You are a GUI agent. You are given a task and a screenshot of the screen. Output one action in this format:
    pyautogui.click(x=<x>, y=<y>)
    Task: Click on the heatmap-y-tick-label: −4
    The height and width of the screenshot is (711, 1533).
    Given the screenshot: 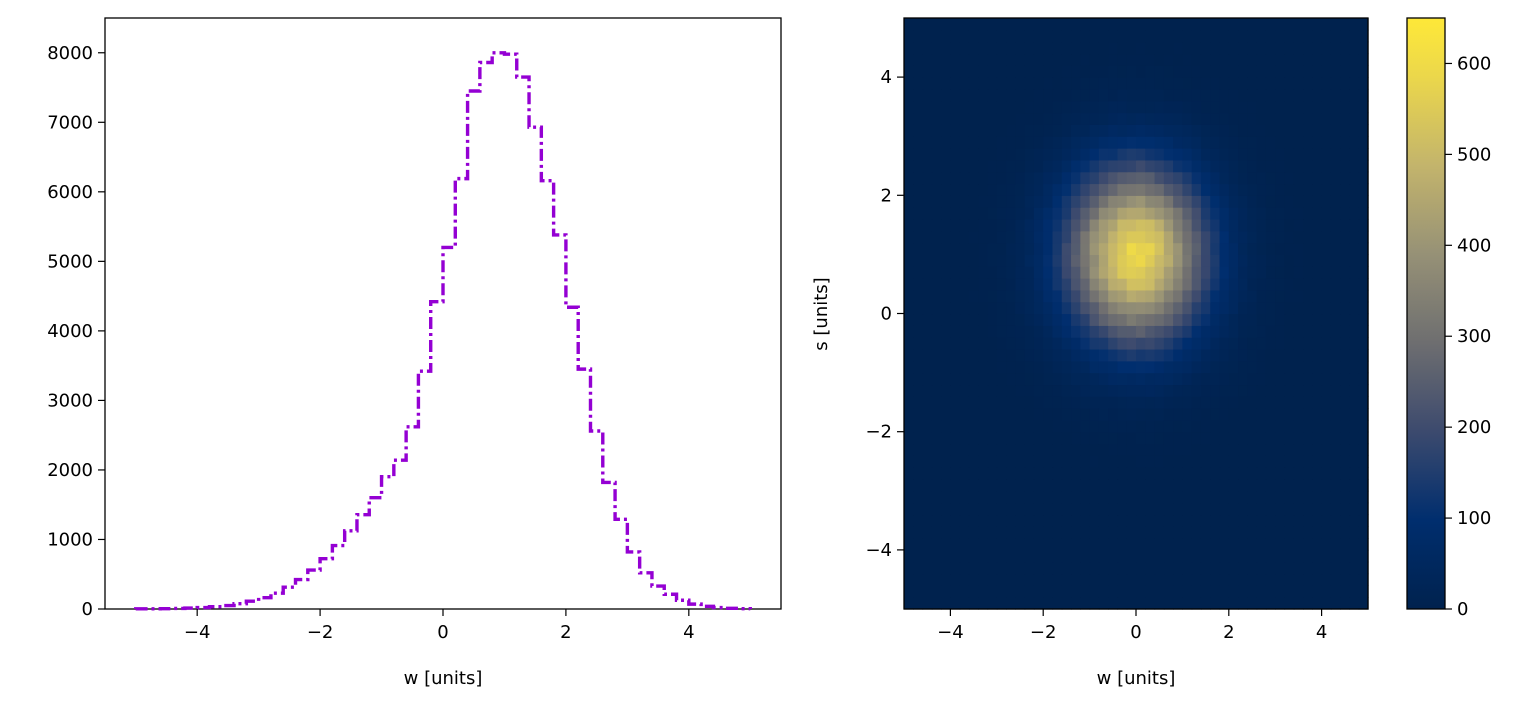 What is the action you would take?
    pyautogui.click(x=878, y=550)
    